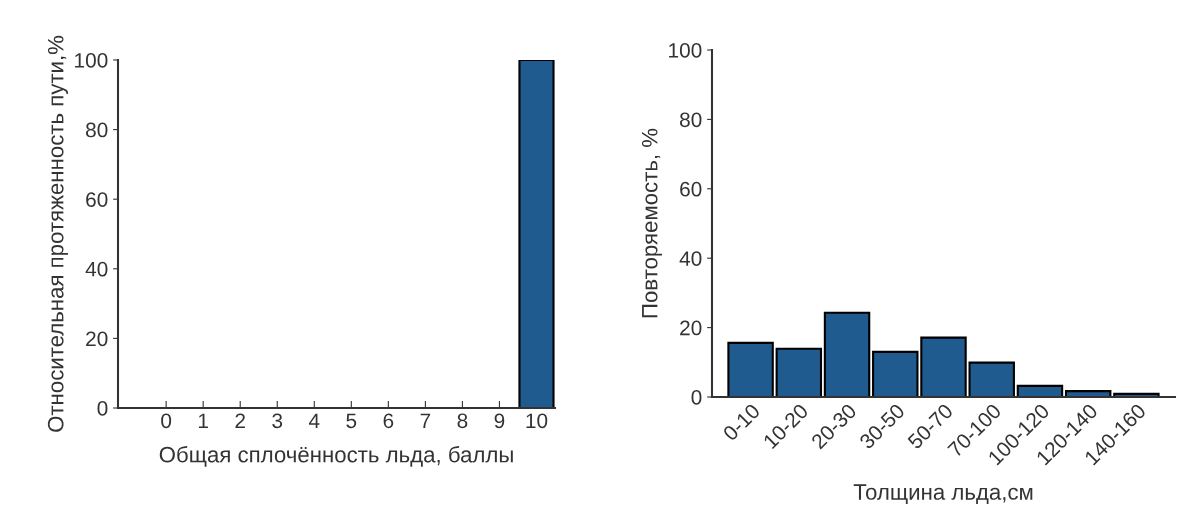 The height and width of the screenshot is (506, 1195). What do you see at coordinates (741, 422) in the screenshot?
I see `x-tick-label: 0-10` at bounding box center [741, 422].